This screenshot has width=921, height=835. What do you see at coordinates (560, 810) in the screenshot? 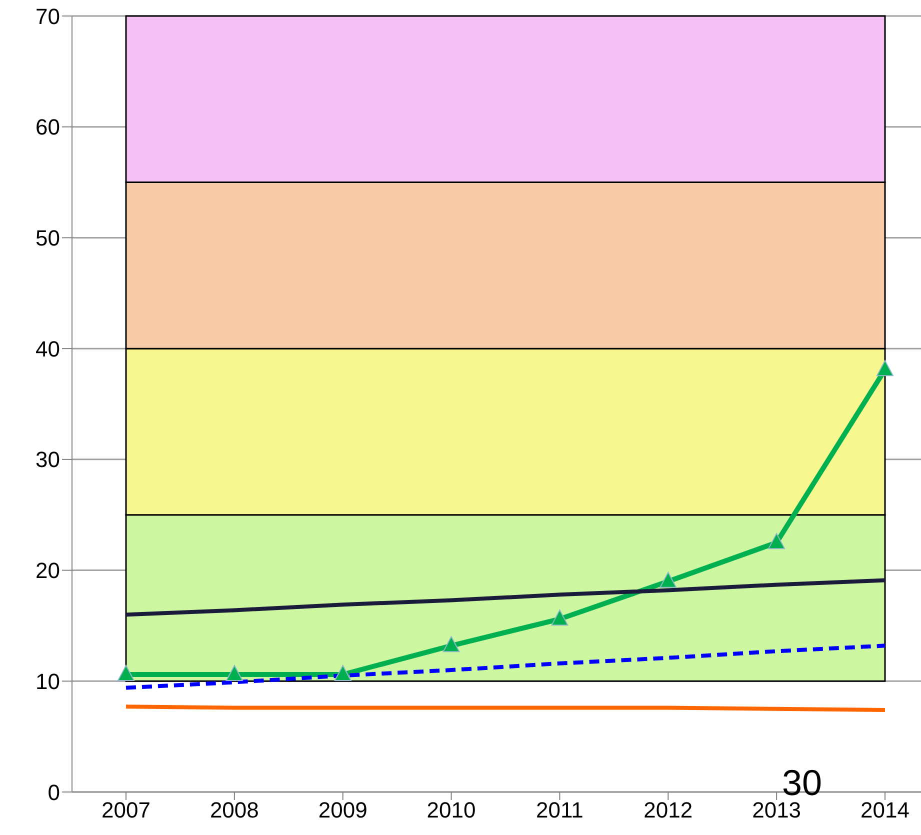
I see `x-tick-label: 2011` at bounding box center [560, 810].